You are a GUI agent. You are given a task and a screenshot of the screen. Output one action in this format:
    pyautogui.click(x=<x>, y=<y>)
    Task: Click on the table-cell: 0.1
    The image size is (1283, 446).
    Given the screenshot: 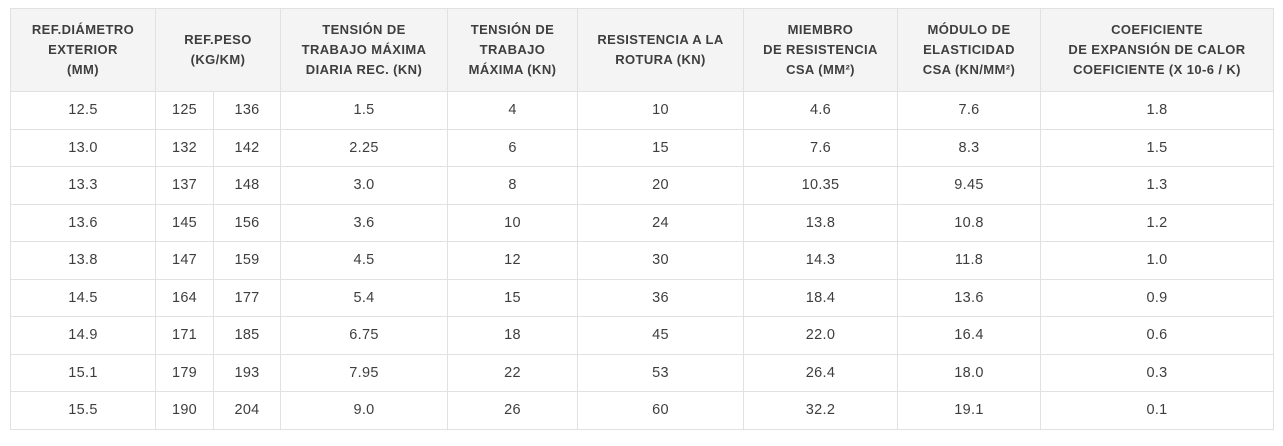 What is the action you would take?
    pyautogui.click(x=1157, y=410)
    